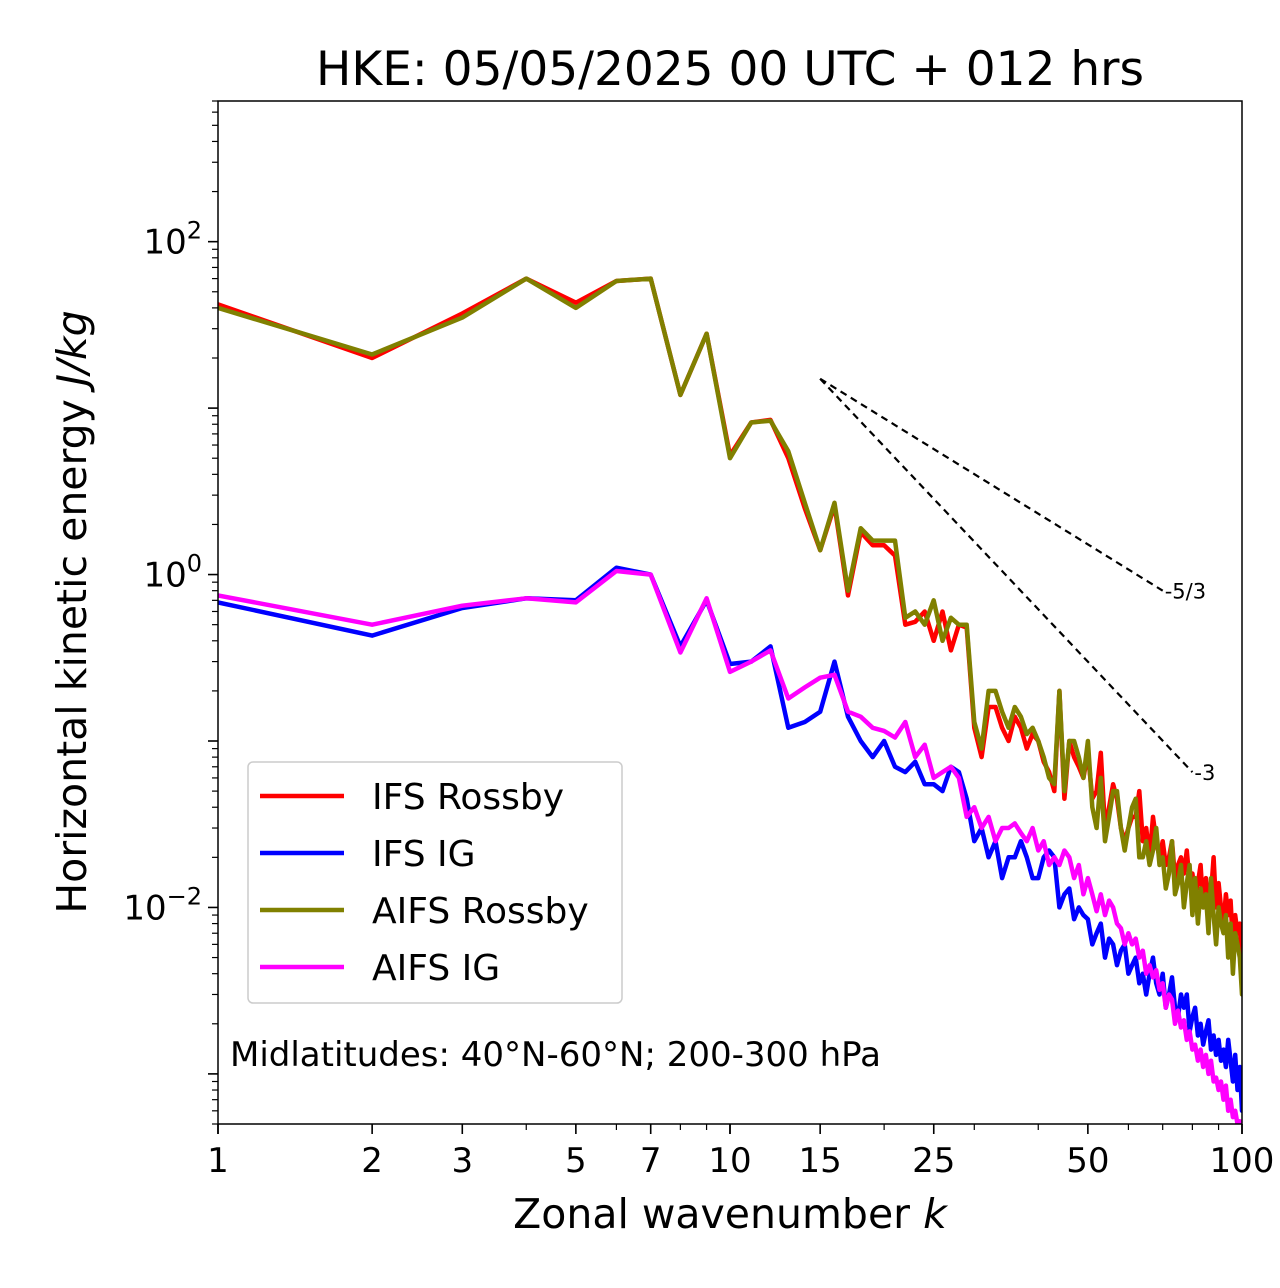  What do you see at coordinates (1087, 1161) in the screenshot?
I see `x-tick-label: 50` at bounding box center [1087, 1161].